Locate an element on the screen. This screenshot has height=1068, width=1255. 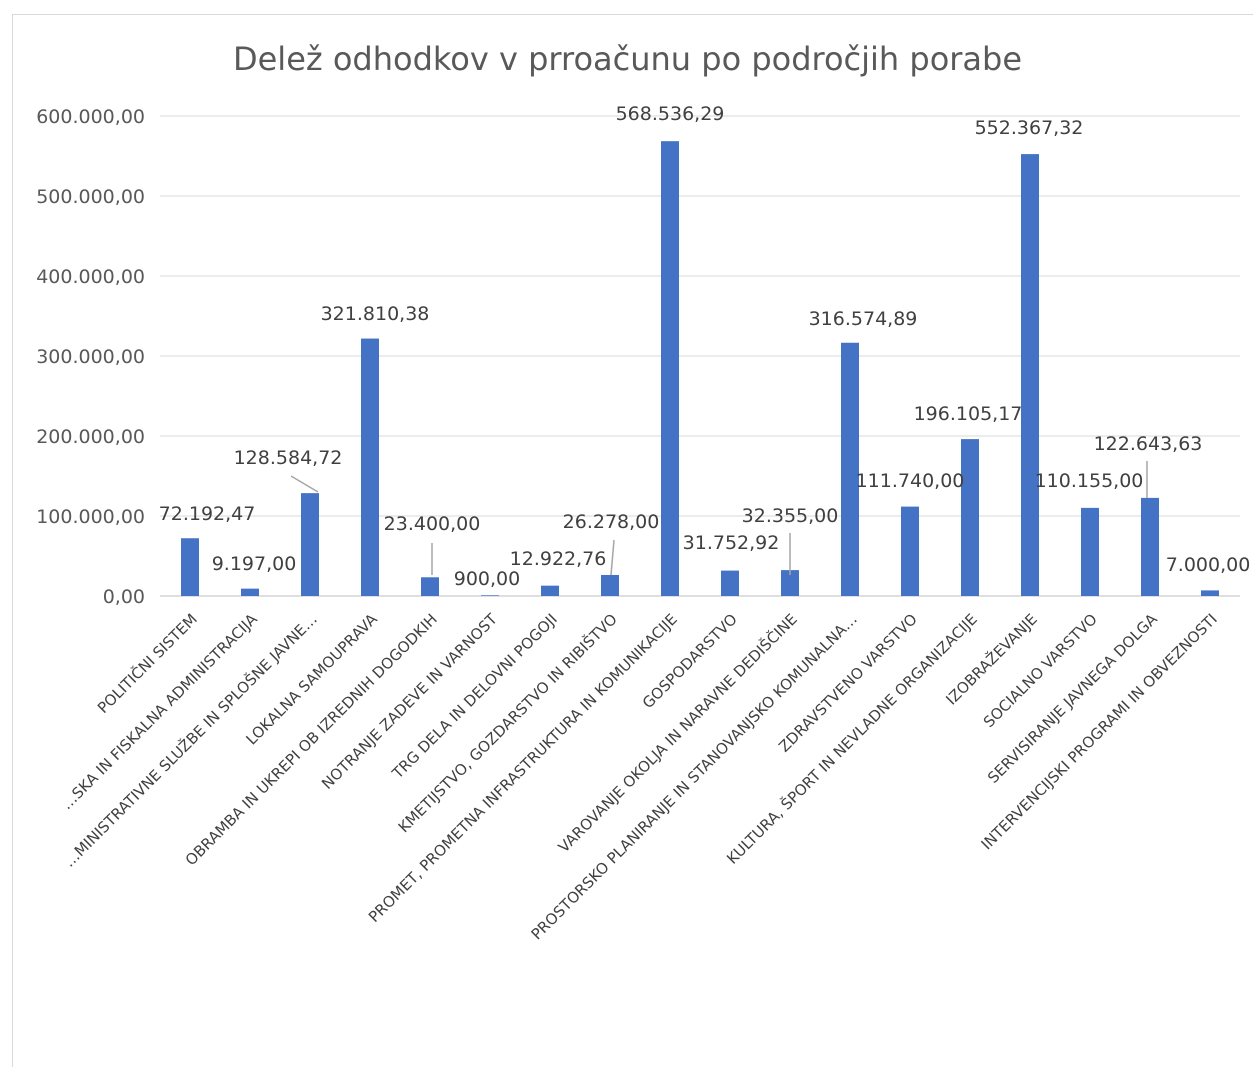
data-label: 26.278,00 is located at coordinates (611, 522).